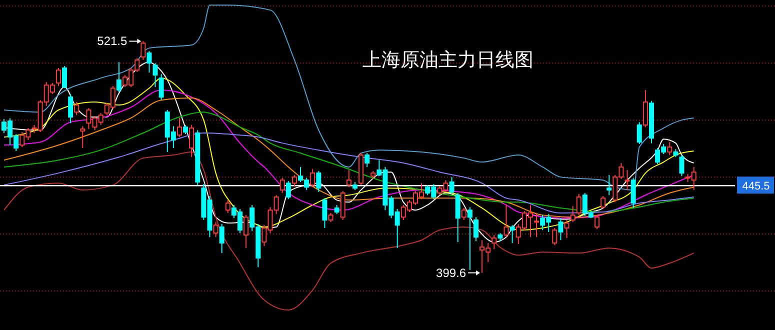 Image resolution: width=775 pixels, height=330 pixels. I want to click on ref-line-label: 445.5, so click(756, 186).